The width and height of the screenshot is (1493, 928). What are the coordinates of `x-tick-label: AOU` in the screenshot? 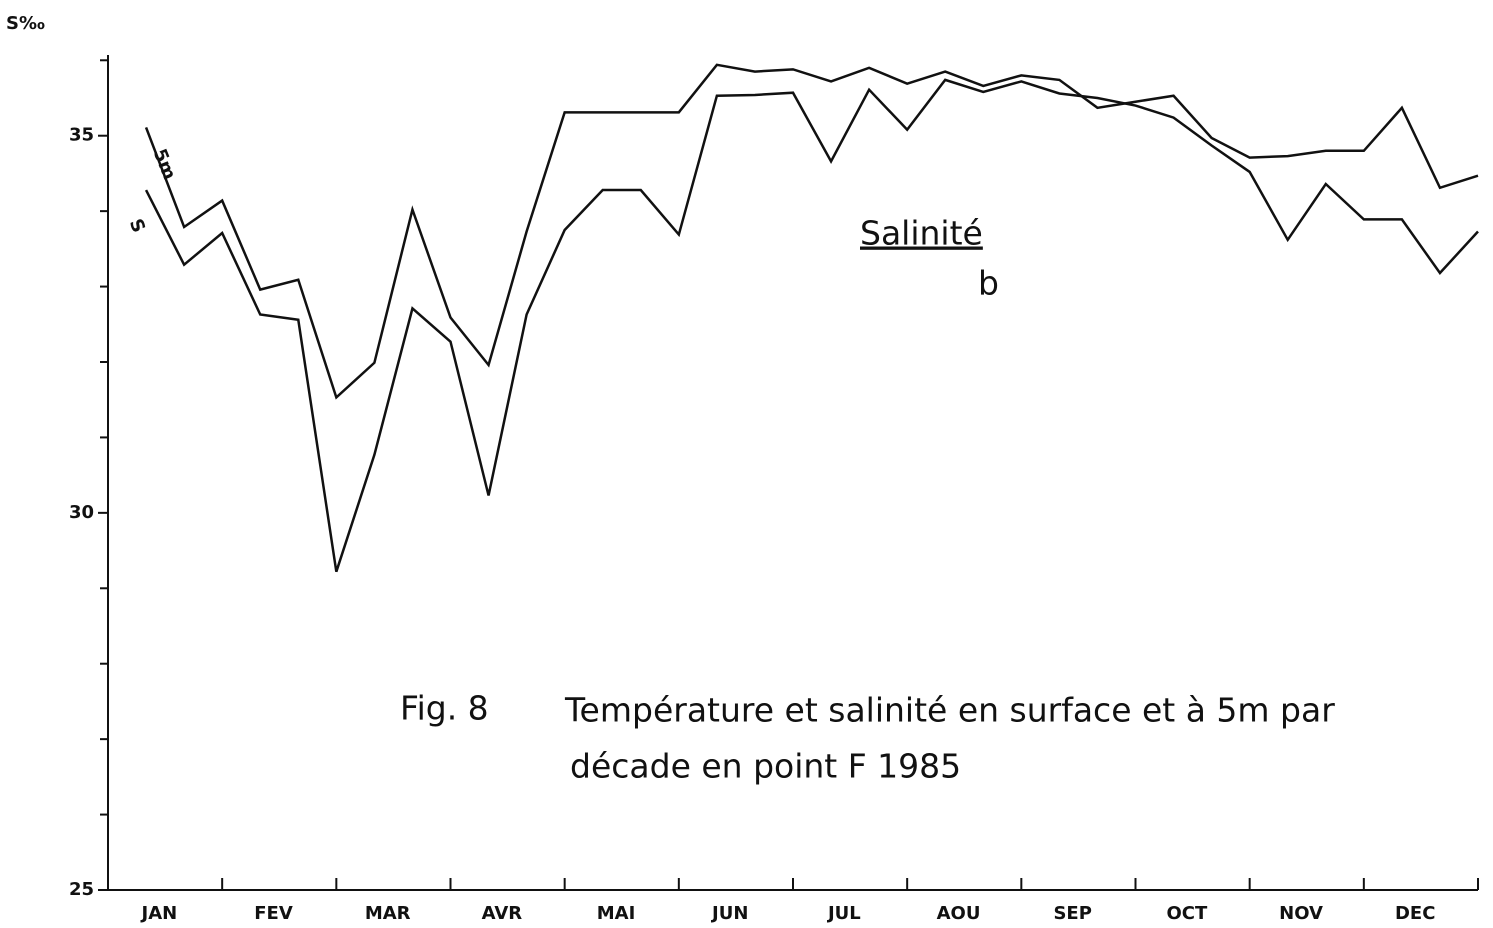 It's located at (959, 913).